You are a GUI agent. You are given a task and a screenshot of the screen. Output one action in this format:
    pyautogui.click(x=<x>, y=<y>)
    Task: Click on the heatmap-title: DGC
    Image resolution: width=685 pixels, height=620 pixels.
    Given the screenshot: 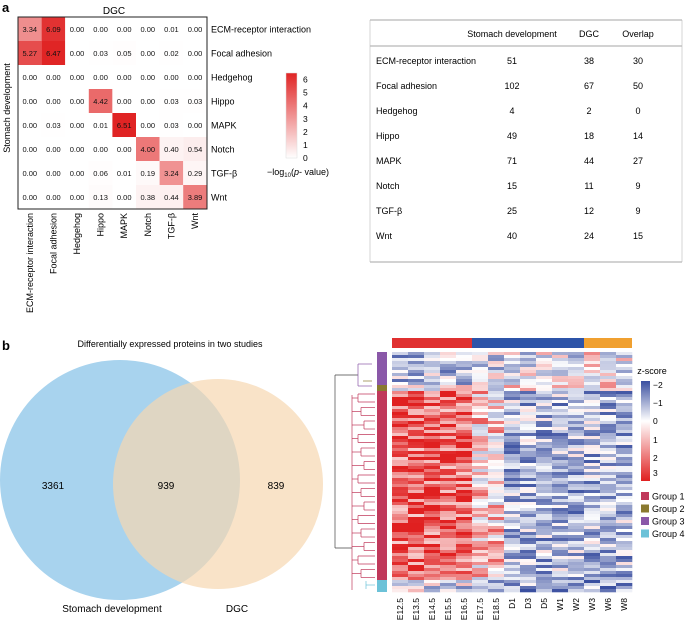 What is the action you would take?
    pyautogui.click(x=114, y=11)
    